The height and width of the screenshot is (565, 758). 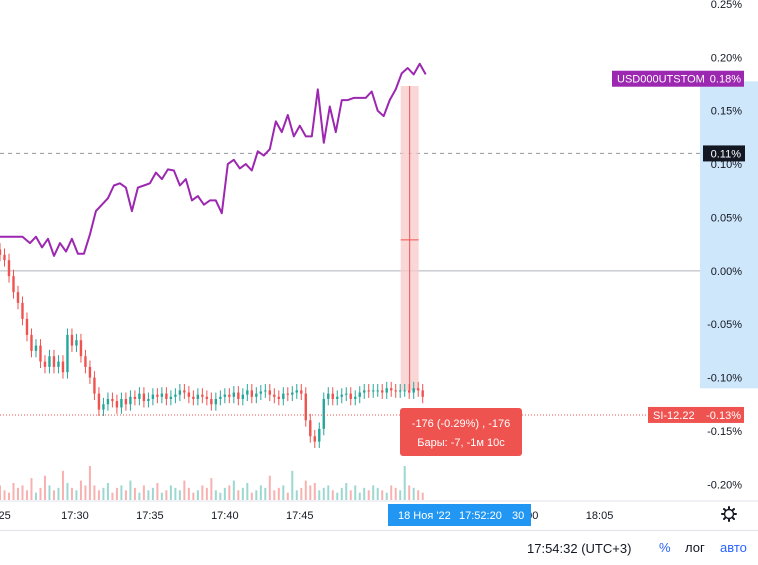 I want to click on log-scale-button: лог, so click(x=695, y=547).